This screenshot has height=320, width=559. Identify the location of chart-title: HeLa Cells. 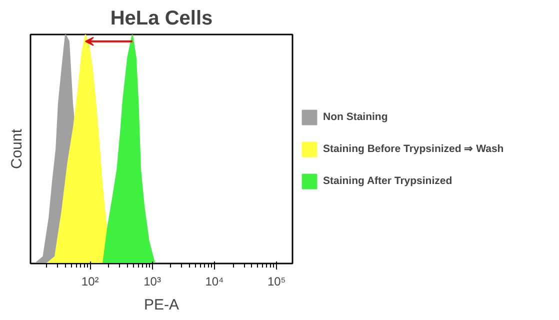
(161, 19).